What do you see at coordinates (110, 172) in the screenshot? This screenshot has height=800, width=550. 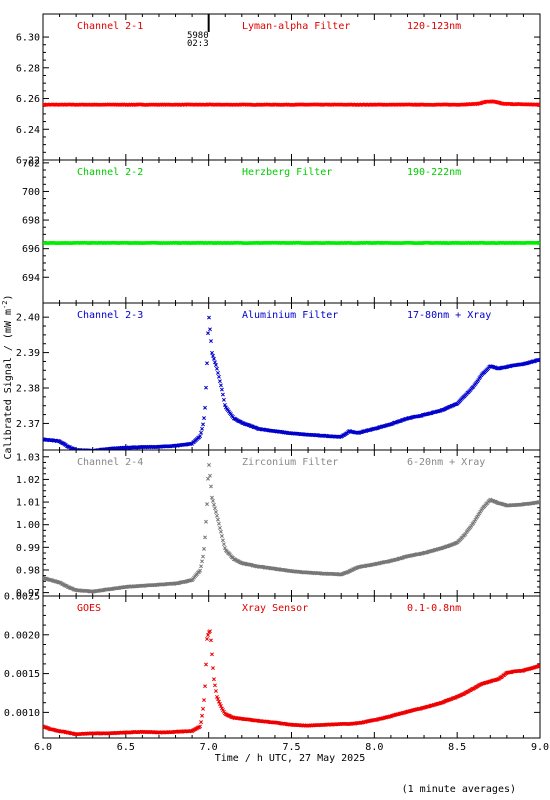 I see `panel-channel-label: Channel 2-2` at bounding box center [110, 172].